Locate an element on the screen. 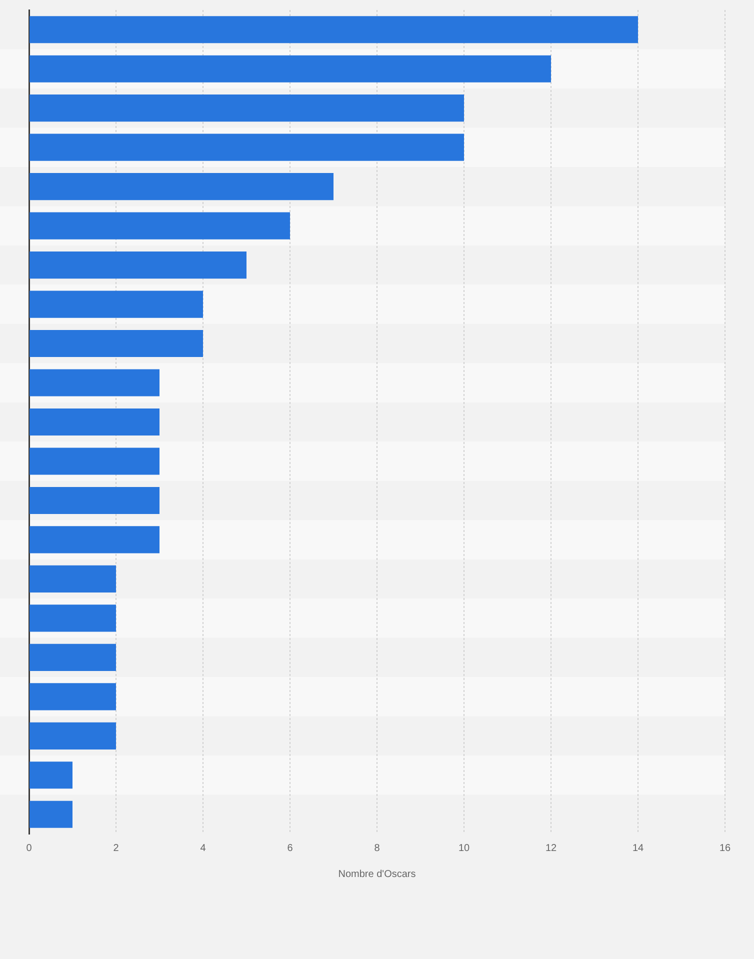  x-tick-label: 6 is located at coordinates (290, 848).